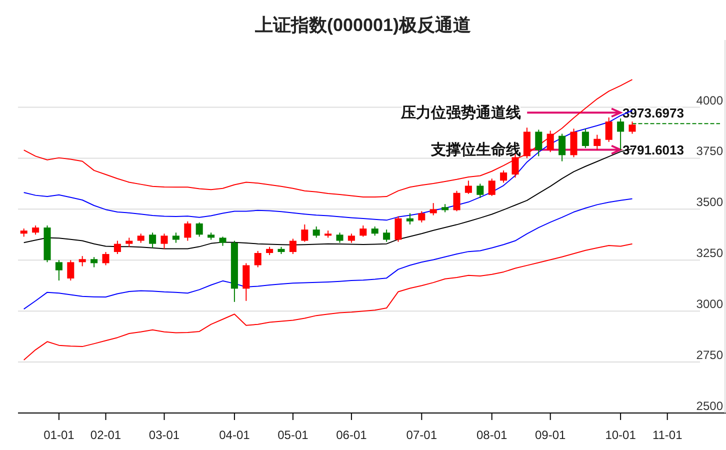  What do you see at coordinates (653, 150) in the screenshot?
I see `annotation: 3791.6013` at bounding box center [653, 150].